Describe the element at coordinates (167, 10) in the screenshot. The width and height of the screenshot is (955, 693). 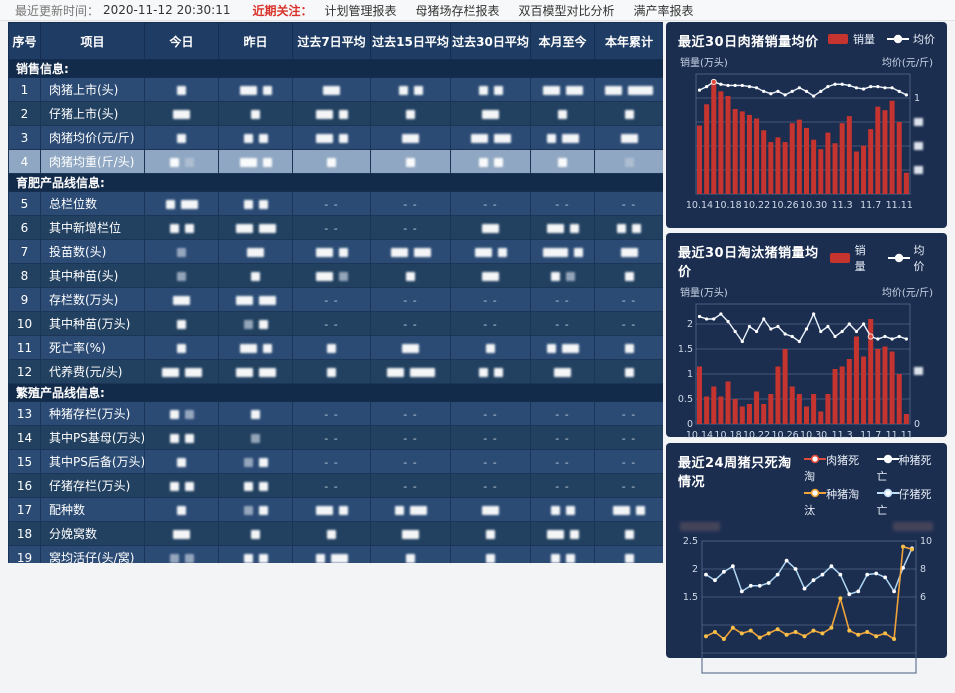
I see `update-time-value: 2020-11-12 20:30:11` at that location.